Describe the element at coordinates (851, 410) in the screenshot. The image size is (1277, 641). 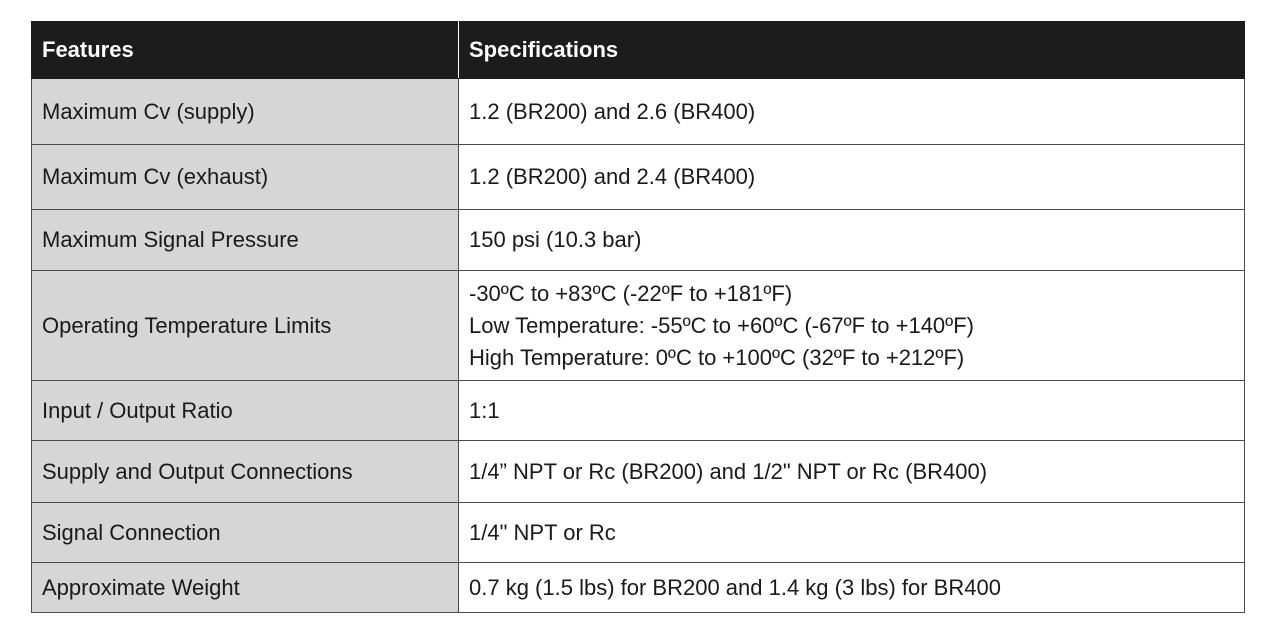
I see `spec-cell: 1:1` at that location.